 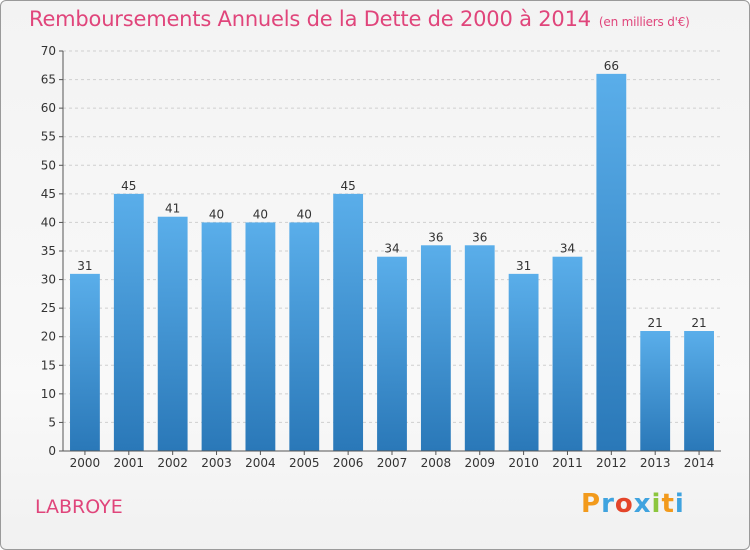 What do you see at coordinates (348, 463) in the screenshot?
I see `x-tick-label: 2006` at bounding box center [348, 463].